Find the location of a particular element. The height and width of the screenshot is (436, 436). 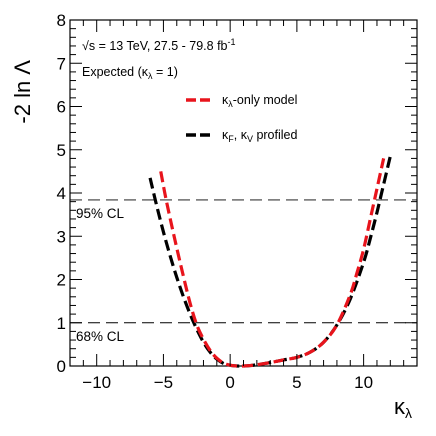

lumi-unit-superscript: -1 is located at coordinates (232, 42).